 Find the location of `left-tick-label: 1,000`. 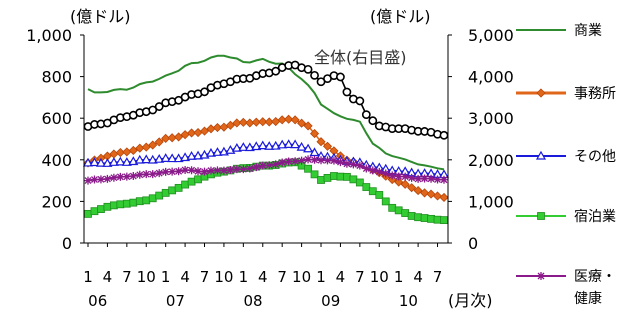

left-tick-label: 1,000 is located at coordinates (49, 35).